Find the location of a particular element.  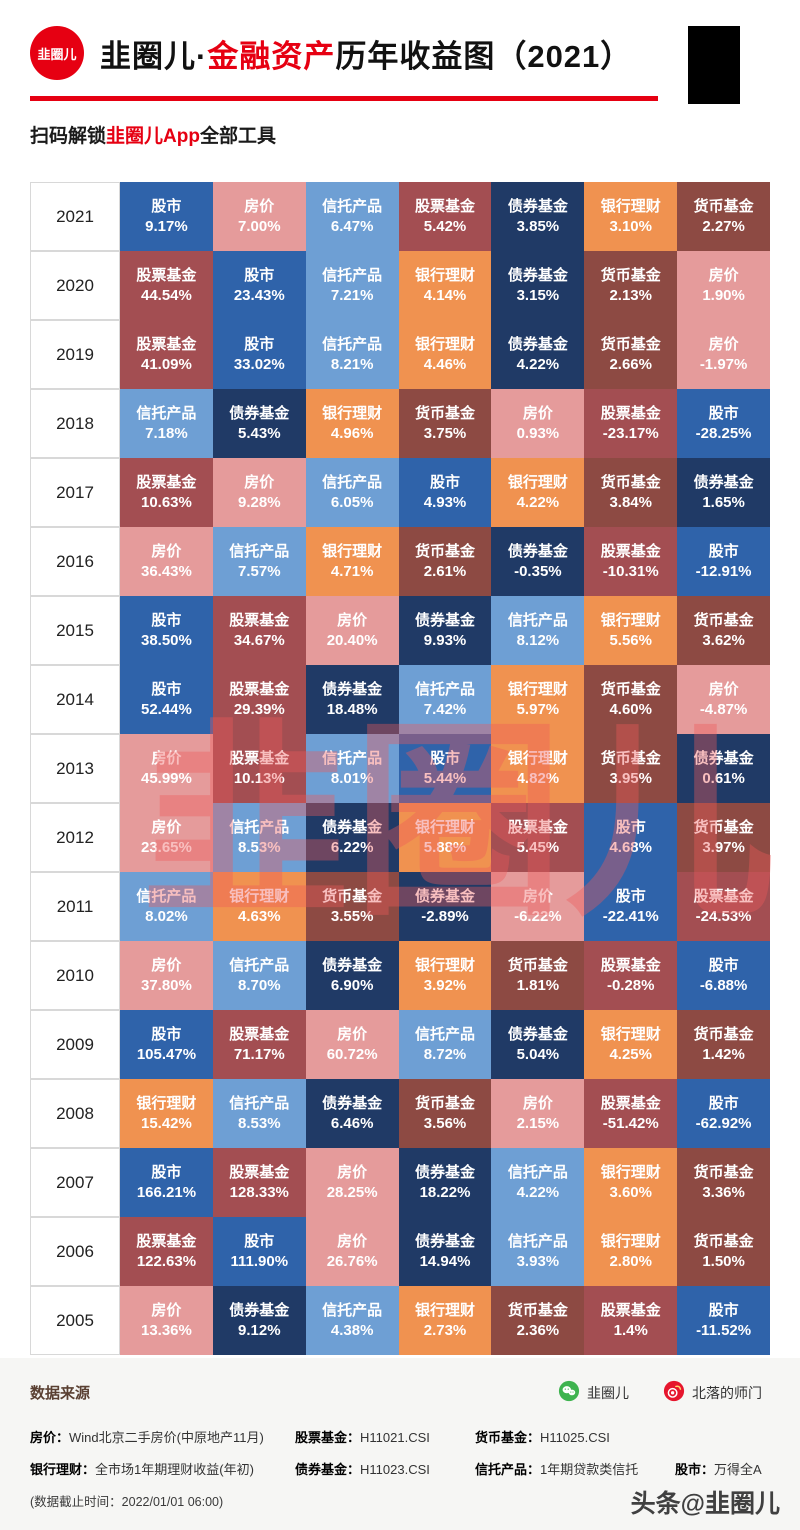

return-cell: 银行理财 3.60% is located at coordinates (631, 1182).